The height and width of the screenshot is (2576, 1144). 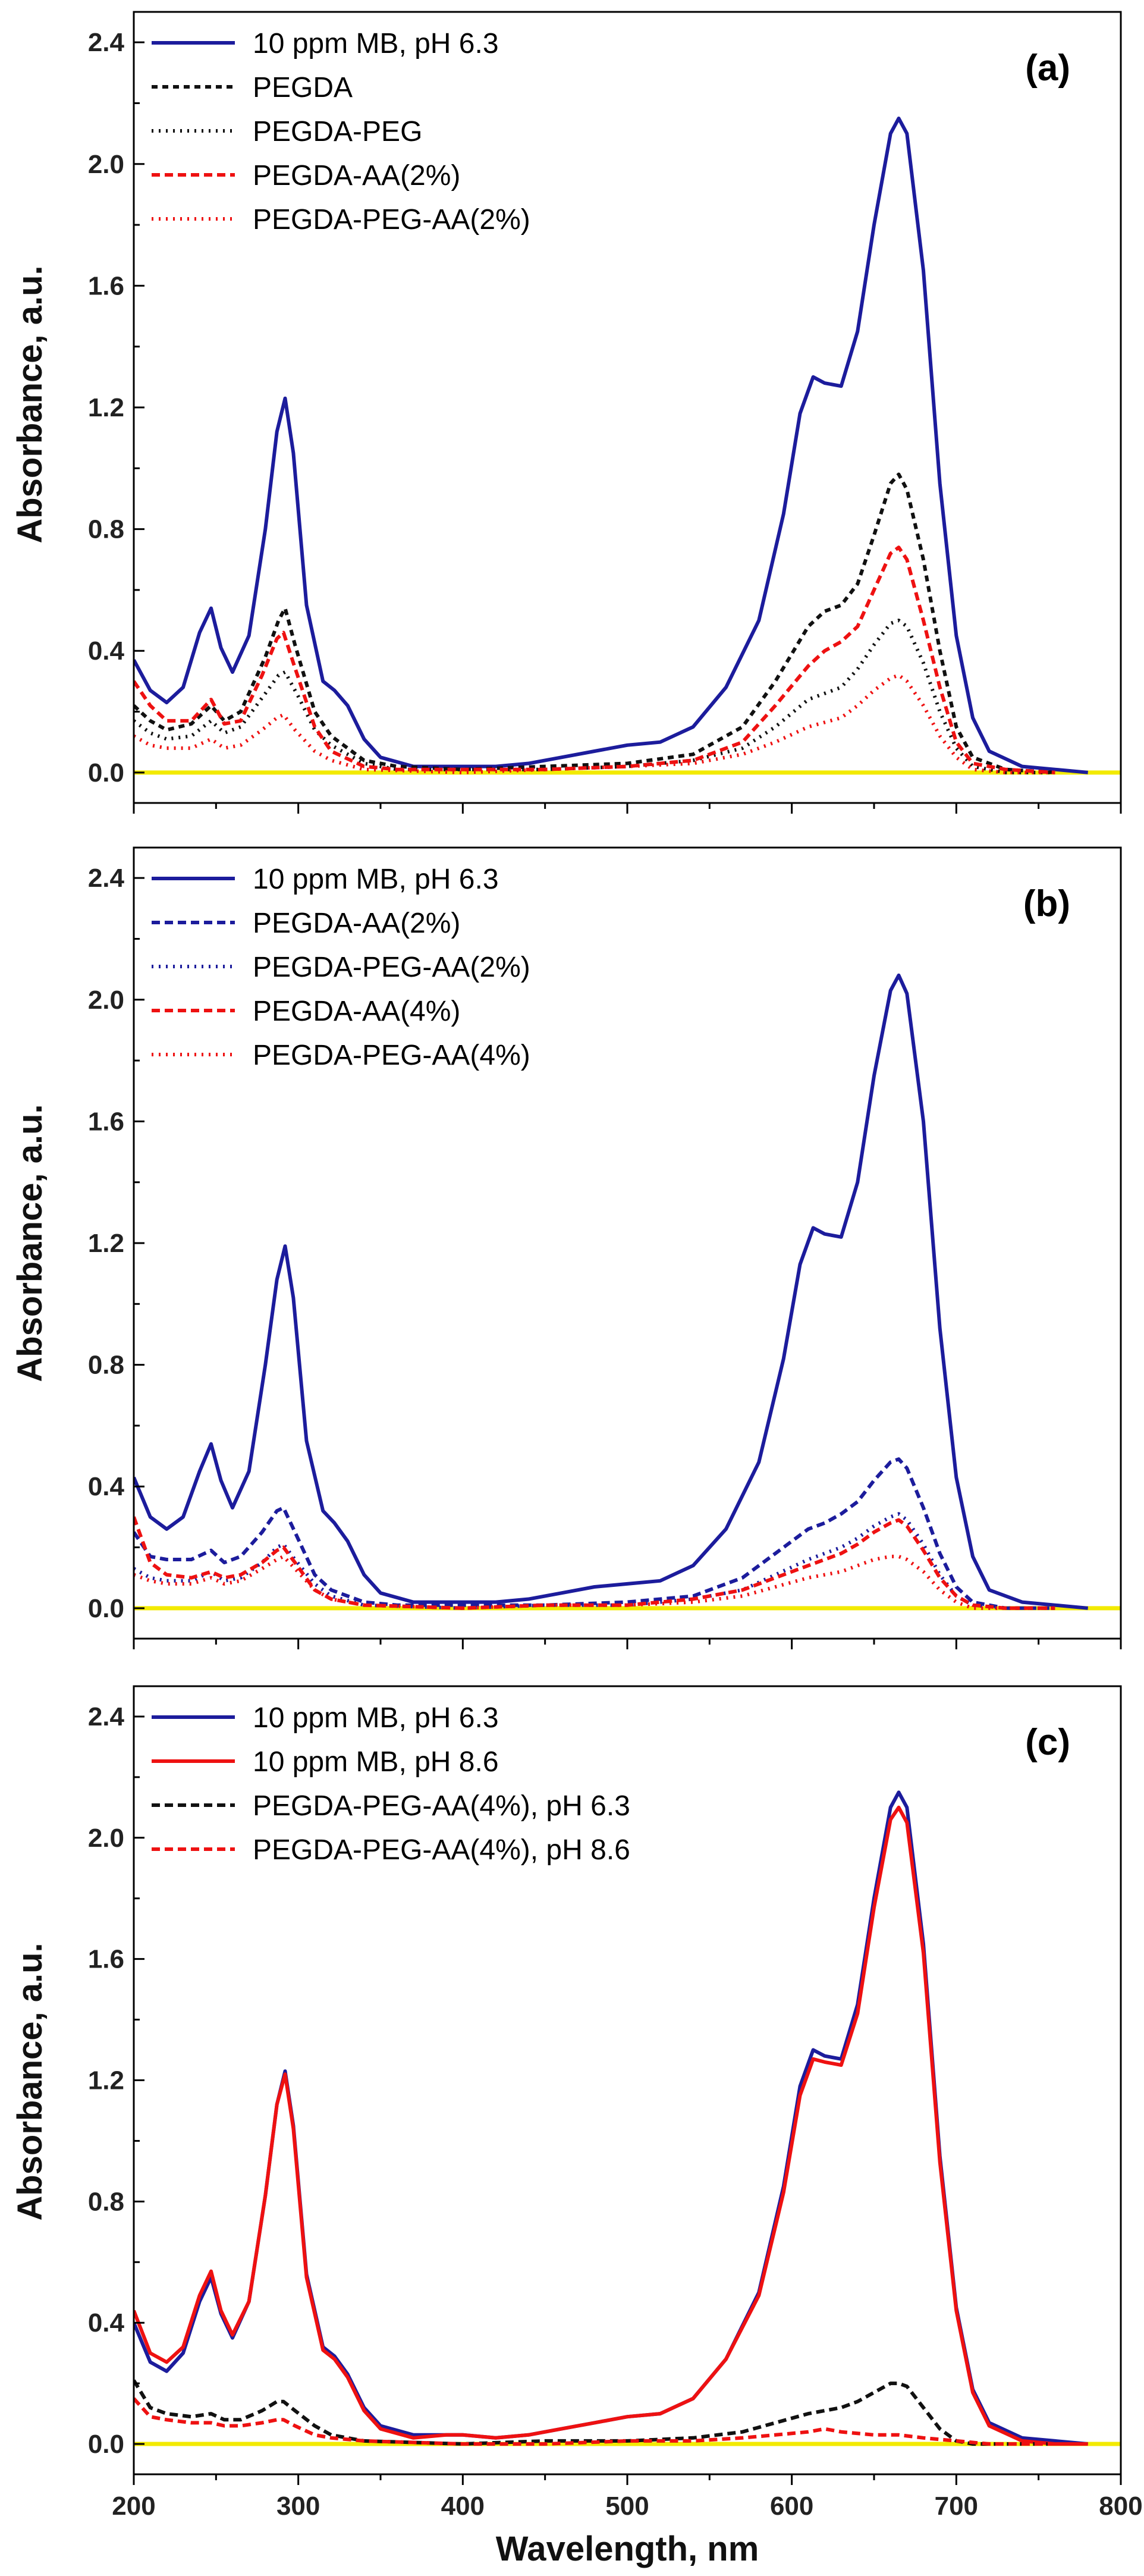 I want to click on panel-a-series-2-line, so click(x=594, y=623).